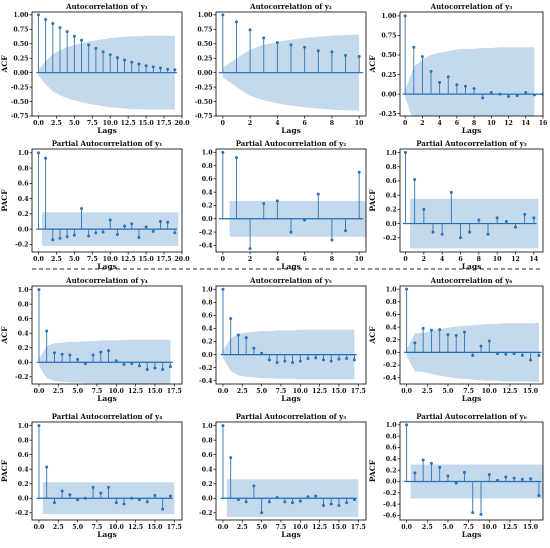  Describe the element at coordinates (207, 303) in the screenshot. I see `y-tick-label: 0.8` at that location.